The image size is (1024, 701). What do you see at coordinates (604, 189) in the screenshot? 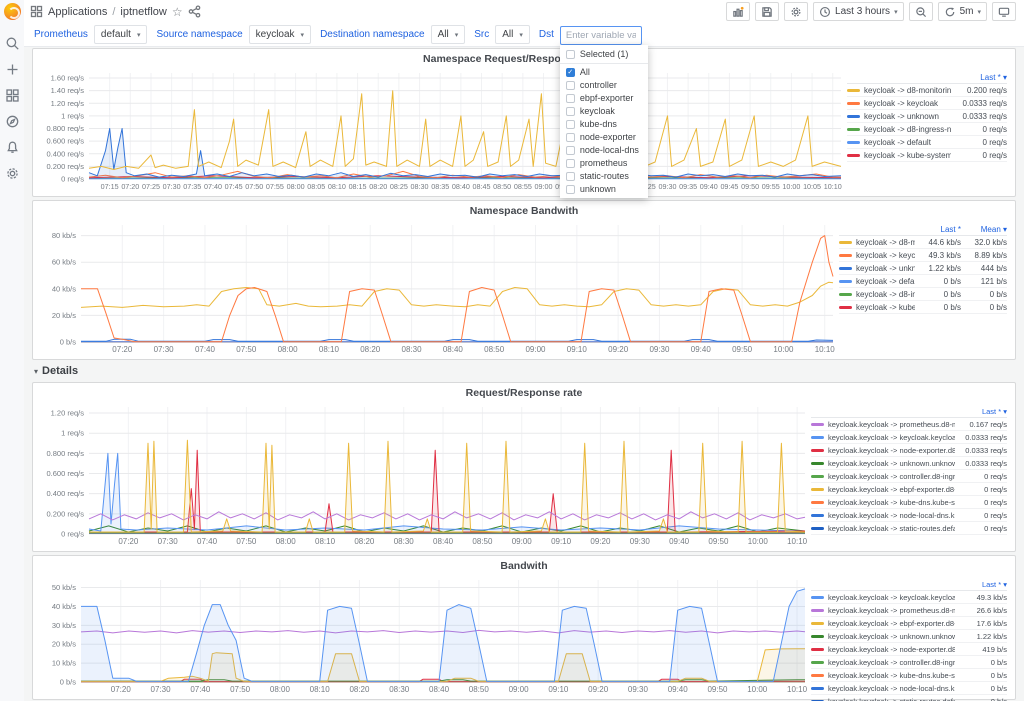
I see `dropdown-option: unknown` at bounding box center [604, 189].